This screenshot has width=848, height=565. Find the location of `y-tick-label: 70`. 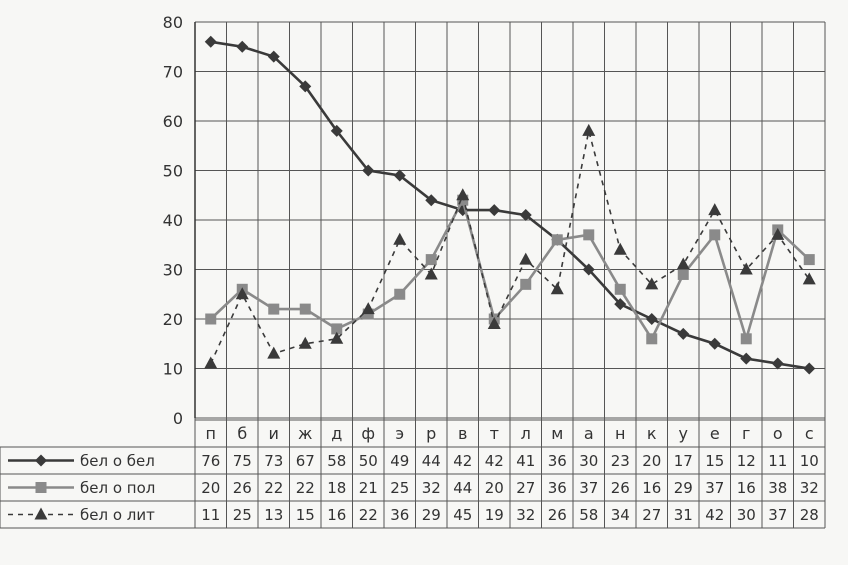

y-tick-label: 70 is located at coordinates (173, 72).